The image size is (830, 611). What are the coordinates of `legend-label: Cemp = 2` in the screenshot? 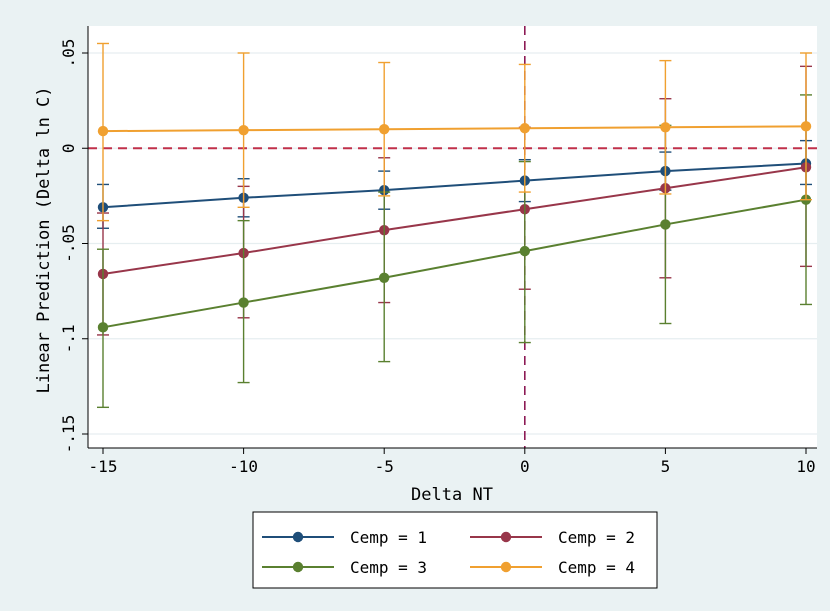 It's located at (596, 537).